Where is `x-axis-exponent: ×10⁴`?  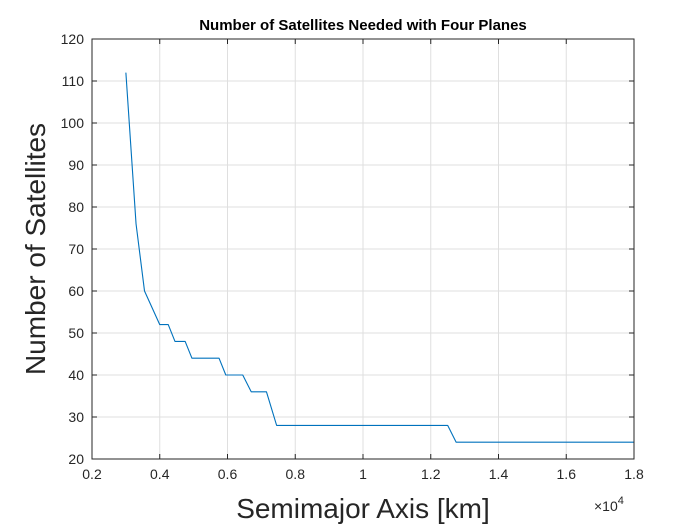 x-axis-exponent: ×10⁴ is located at coordinates (609, 504).